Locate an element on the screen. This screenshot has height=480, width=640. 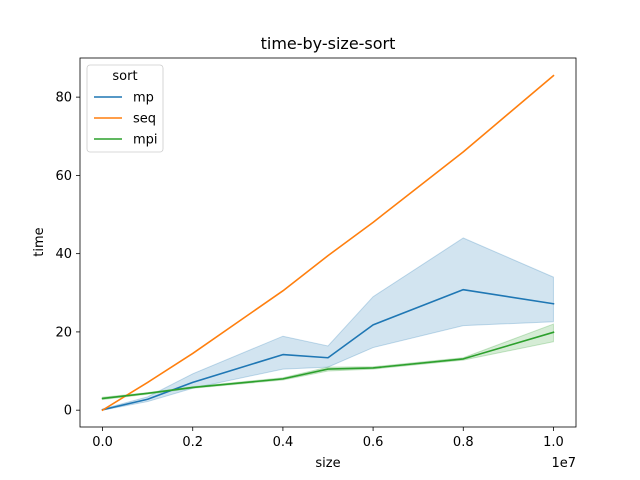
y-tick-label: 80 is located at coordinates (63, 98).